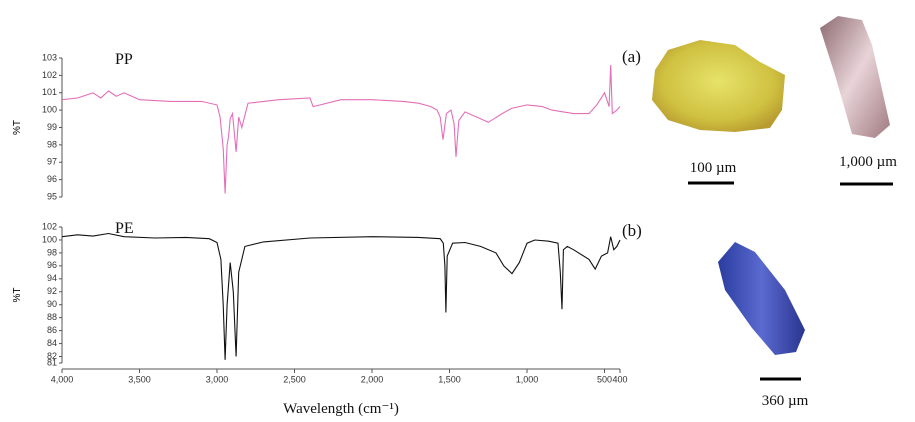 Image resolution: width=915 pixels, height=422 pixels. What do you see at coordinates (868, 162) in the screenshot?
I see `scale-label: 1,000 µm` at bounding box center [868, 162].